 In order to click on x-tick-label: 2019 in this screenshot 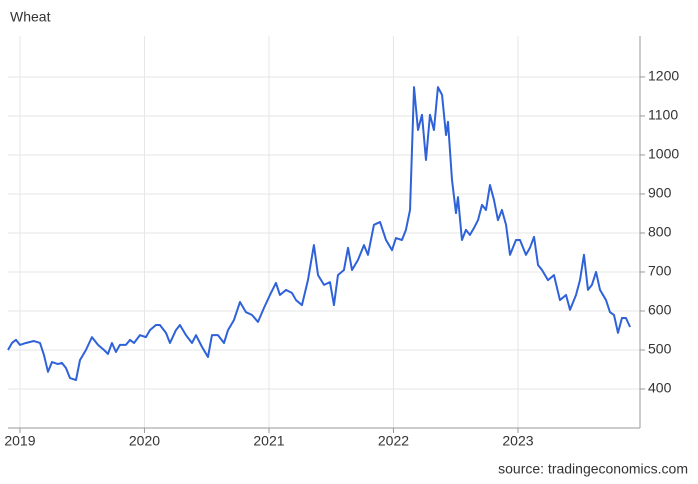, I will do `click(19, 441)`.